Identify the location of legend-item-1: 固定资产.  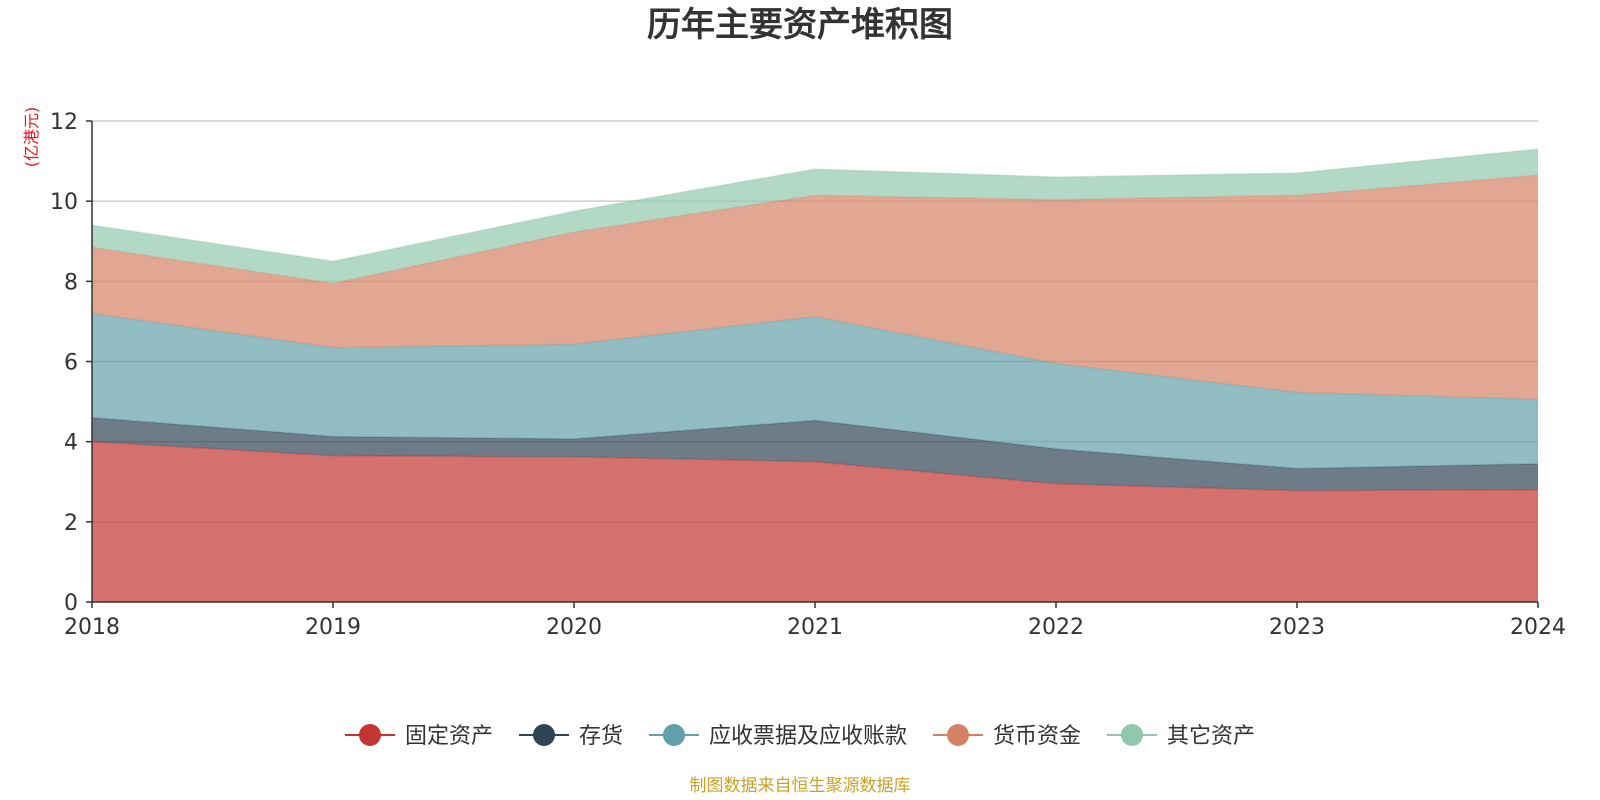
(419, 736).